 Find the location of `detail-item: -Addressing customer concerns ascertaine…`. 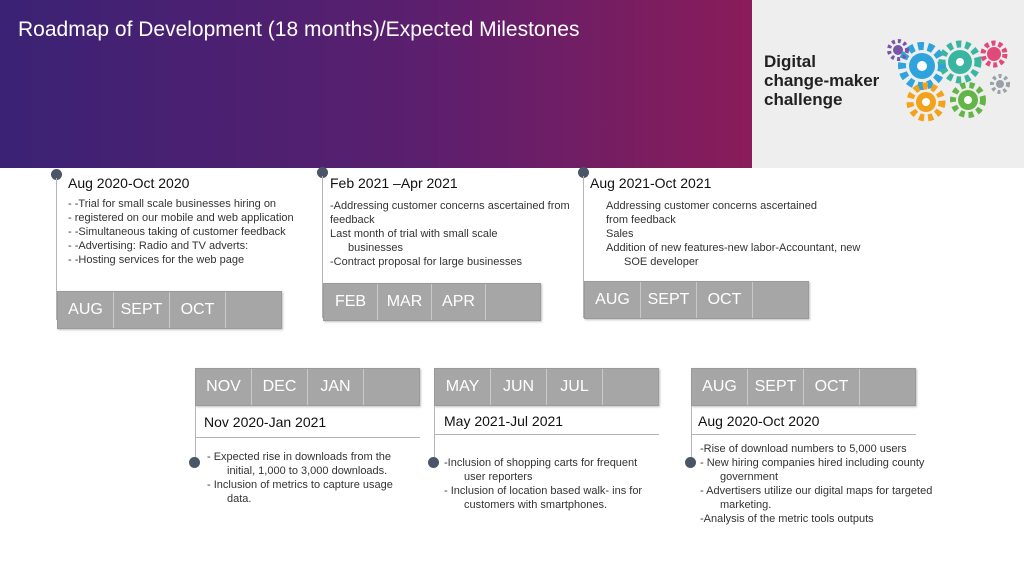

detail-item: -Addressing customer concerns ascertaine… is located at coordinates (450, 213).